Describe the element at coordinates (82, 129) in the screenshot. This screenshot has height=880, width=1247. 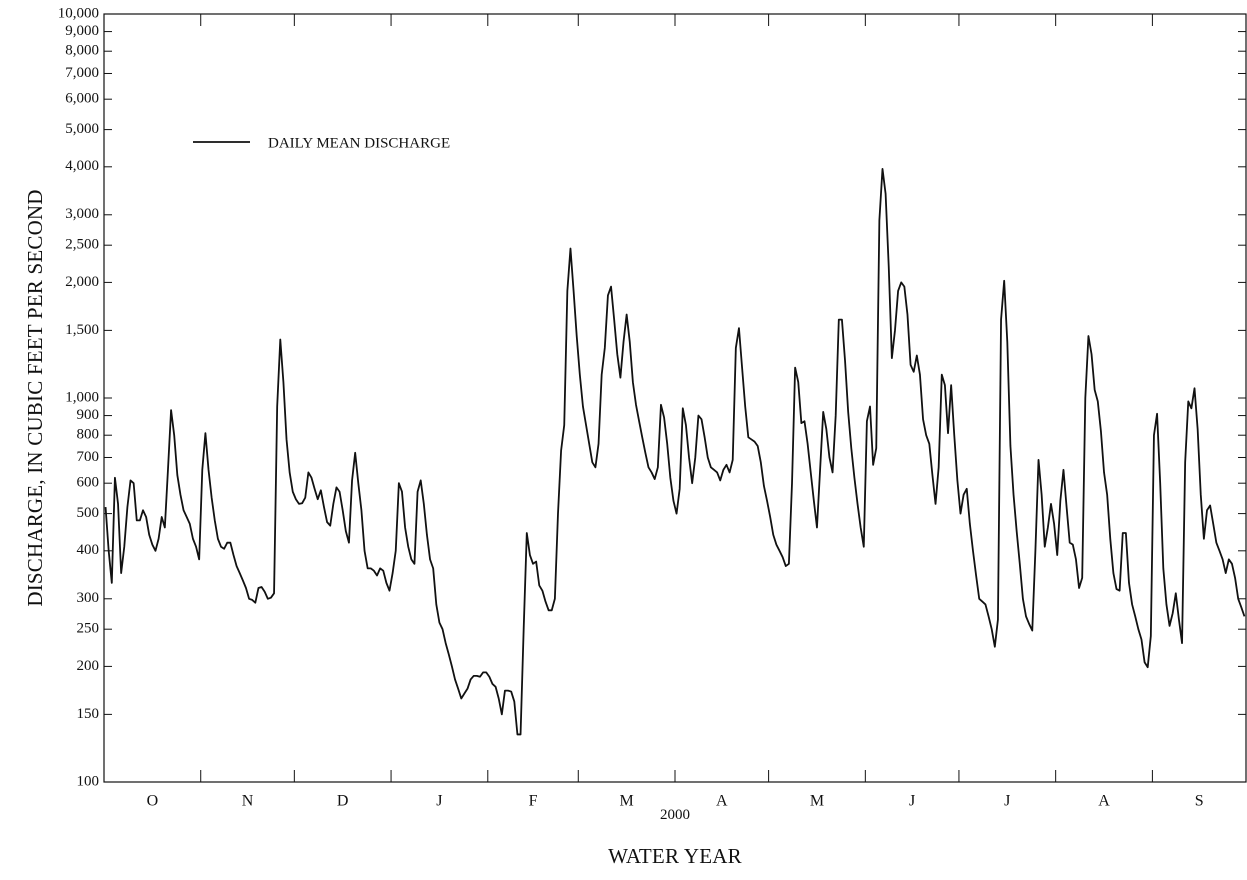
I see `y-tick-label: 5,000` at that location.